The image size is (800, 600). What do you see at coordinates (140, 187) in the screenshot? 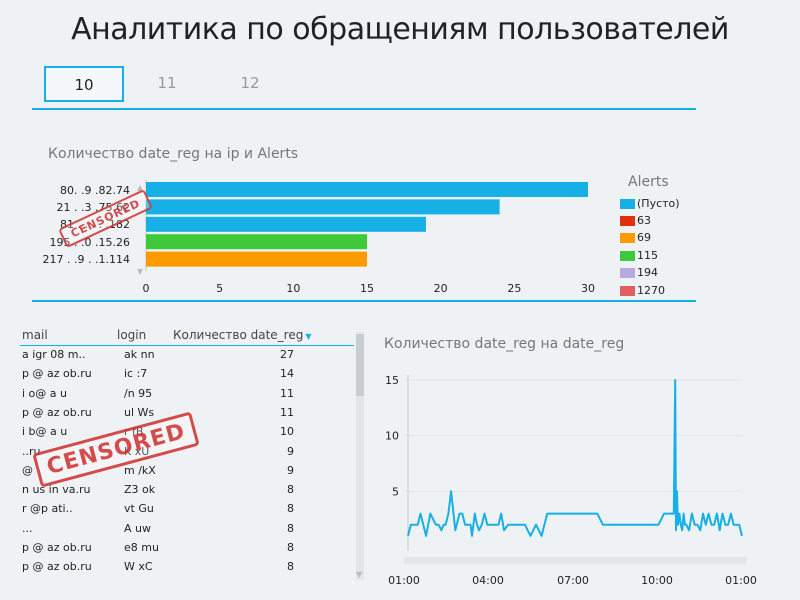
I see `bar-scroll-up-icon: ▲` at bounding box center [140, 187].